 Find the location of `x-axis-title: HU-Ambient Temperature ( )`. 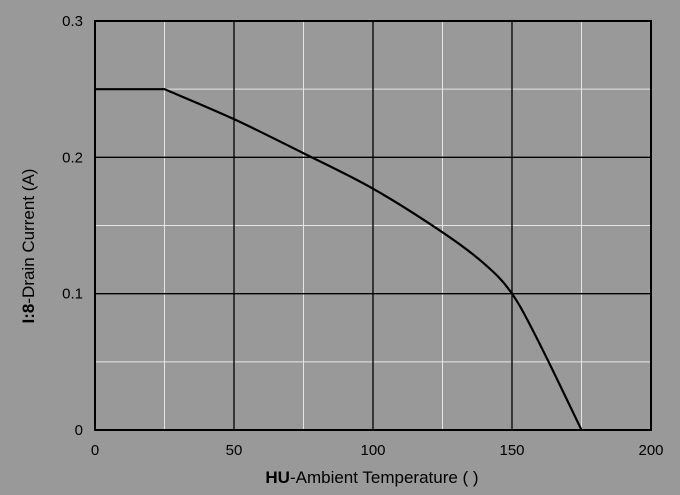

x-axis-title: HU-Ambient Temperature ( ) is located at coordinates (371, 477).